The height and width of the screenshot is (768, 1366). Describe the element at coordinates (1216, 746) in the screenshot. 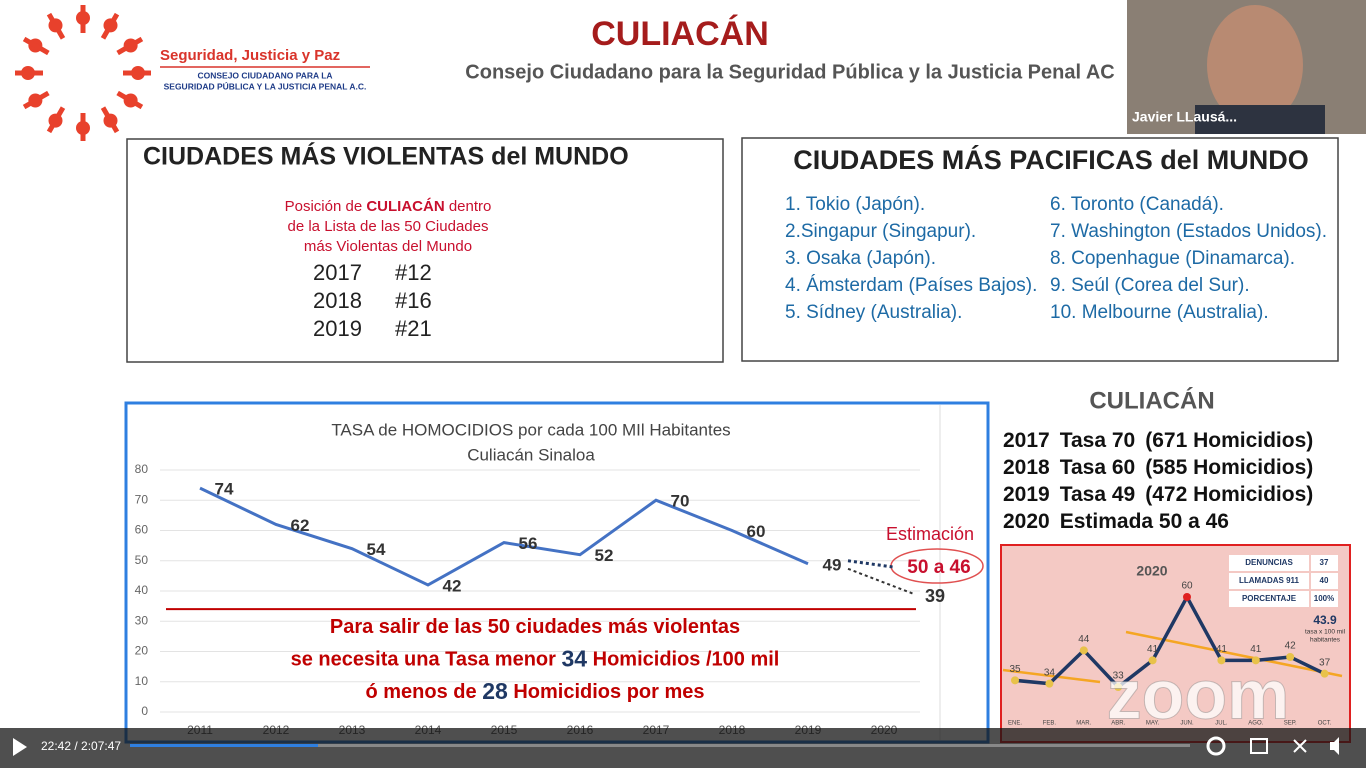

I see `settings-button` at that location.